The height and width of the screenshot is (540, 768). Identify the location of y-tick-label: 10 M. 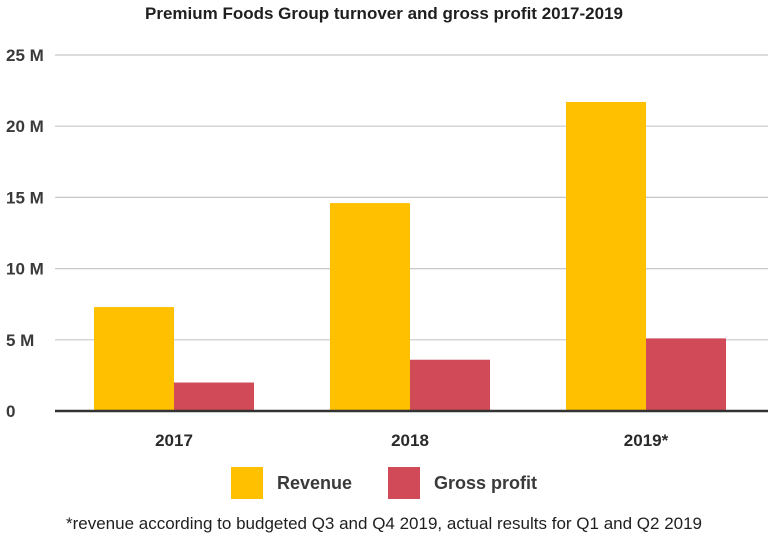
(25, 269).